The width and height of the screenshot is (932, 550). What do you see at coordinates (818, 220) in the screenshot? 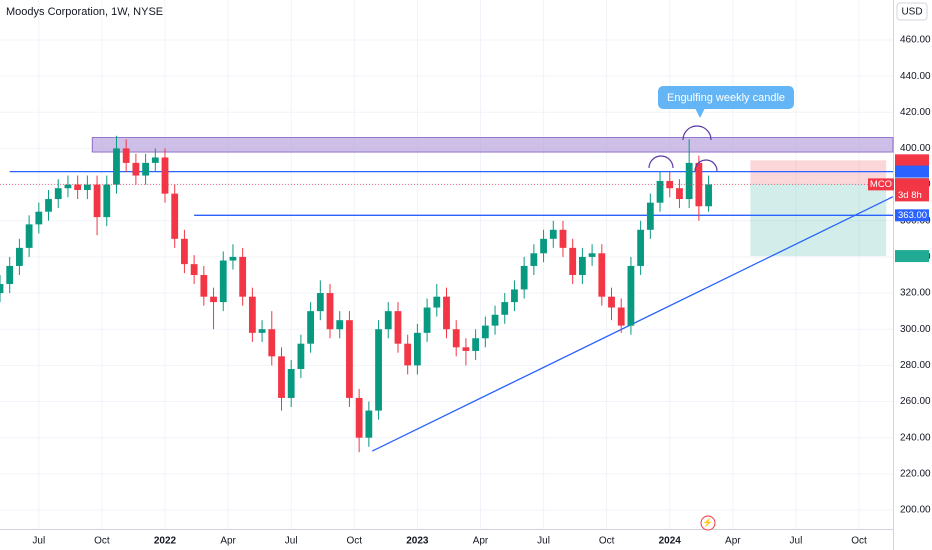
I see `target-zone` at bounding box center [818, 220].